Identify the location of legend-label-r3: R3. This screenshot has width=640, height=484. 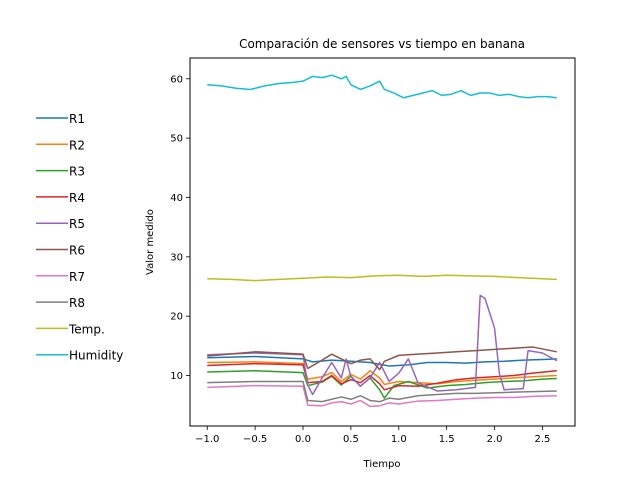
(77, 172).